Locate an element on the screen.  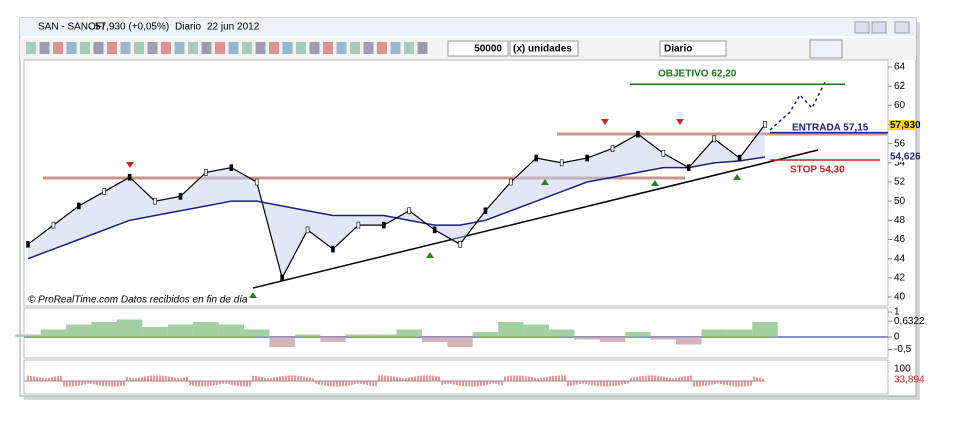
y-tick-label: 42 is located at coordinates (900, 277).